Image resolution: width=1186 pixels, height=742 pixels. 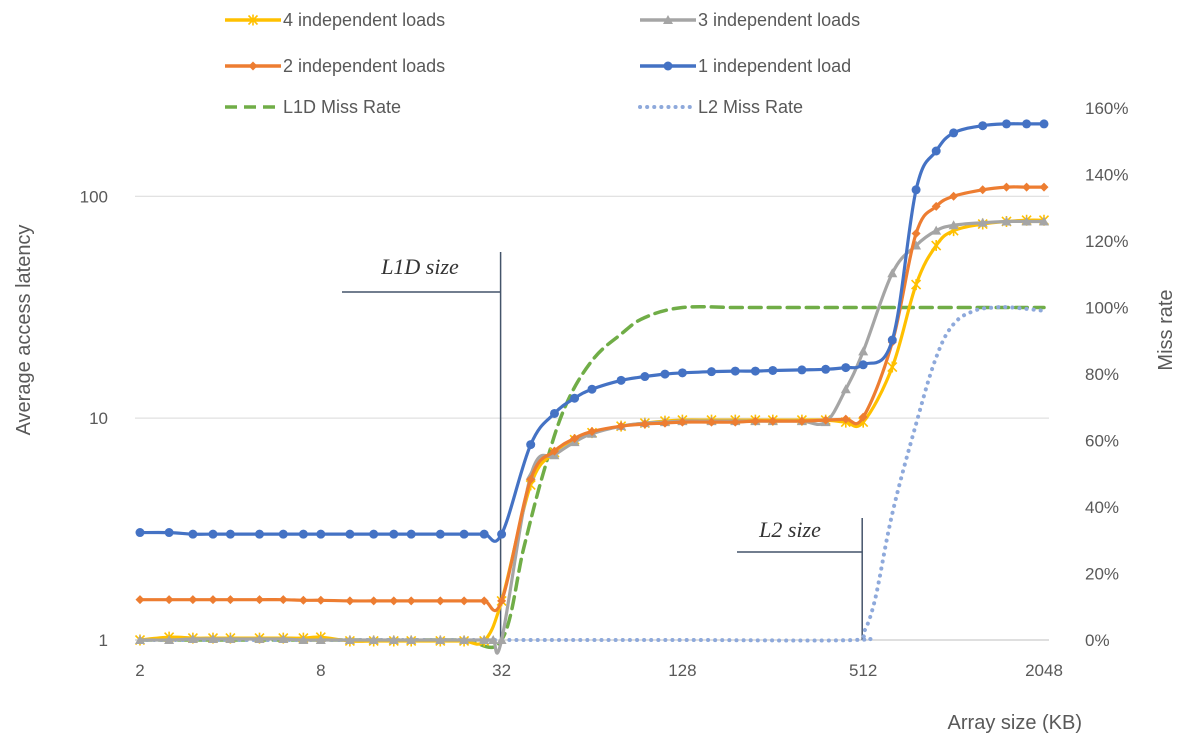 I want to click on y2-tick-label: 80%, so click(x=1102, y=374).